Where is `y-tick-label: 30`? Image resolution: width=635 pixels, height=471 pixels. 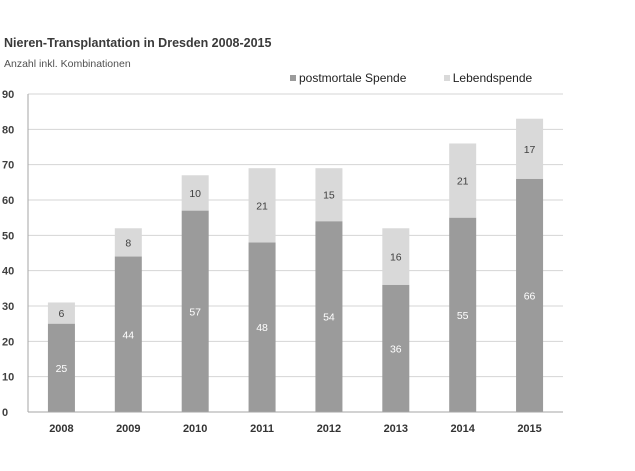 y-tick-label: 30 is located at coordinates (8, 307).